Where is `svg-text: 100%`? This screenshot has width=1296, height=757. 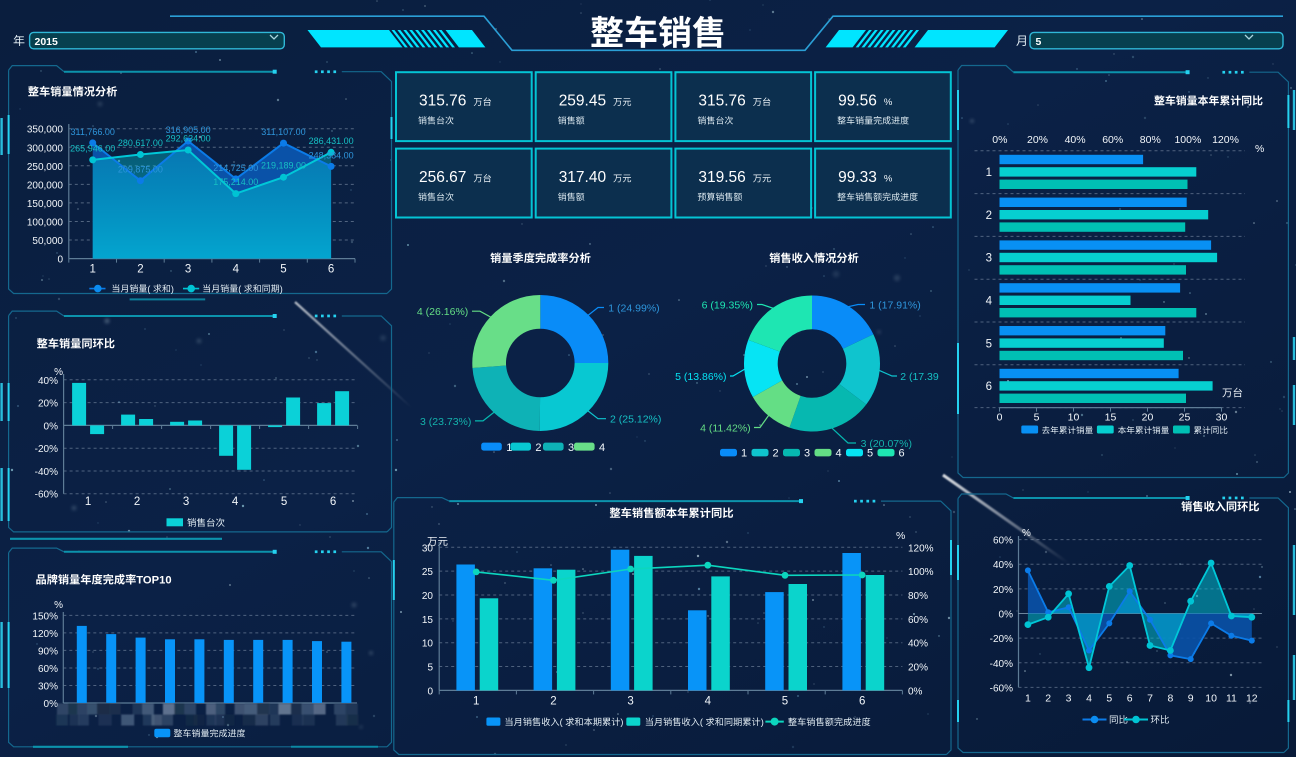 svg-text: 100% is located at coordinates (1187, 140).